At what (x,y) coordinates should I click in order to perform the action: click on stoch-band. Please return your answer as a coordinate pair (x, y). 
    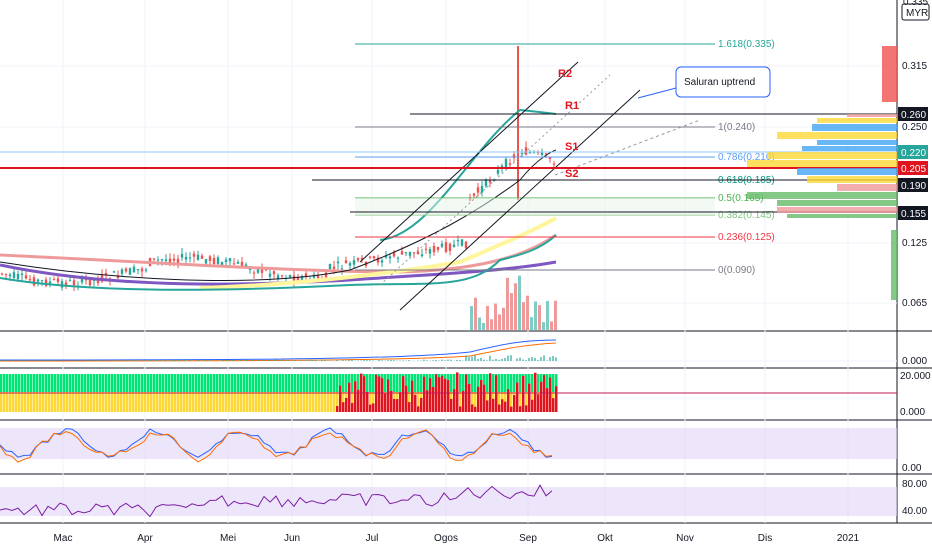
    Looking at the image, I should click on (448, 443).